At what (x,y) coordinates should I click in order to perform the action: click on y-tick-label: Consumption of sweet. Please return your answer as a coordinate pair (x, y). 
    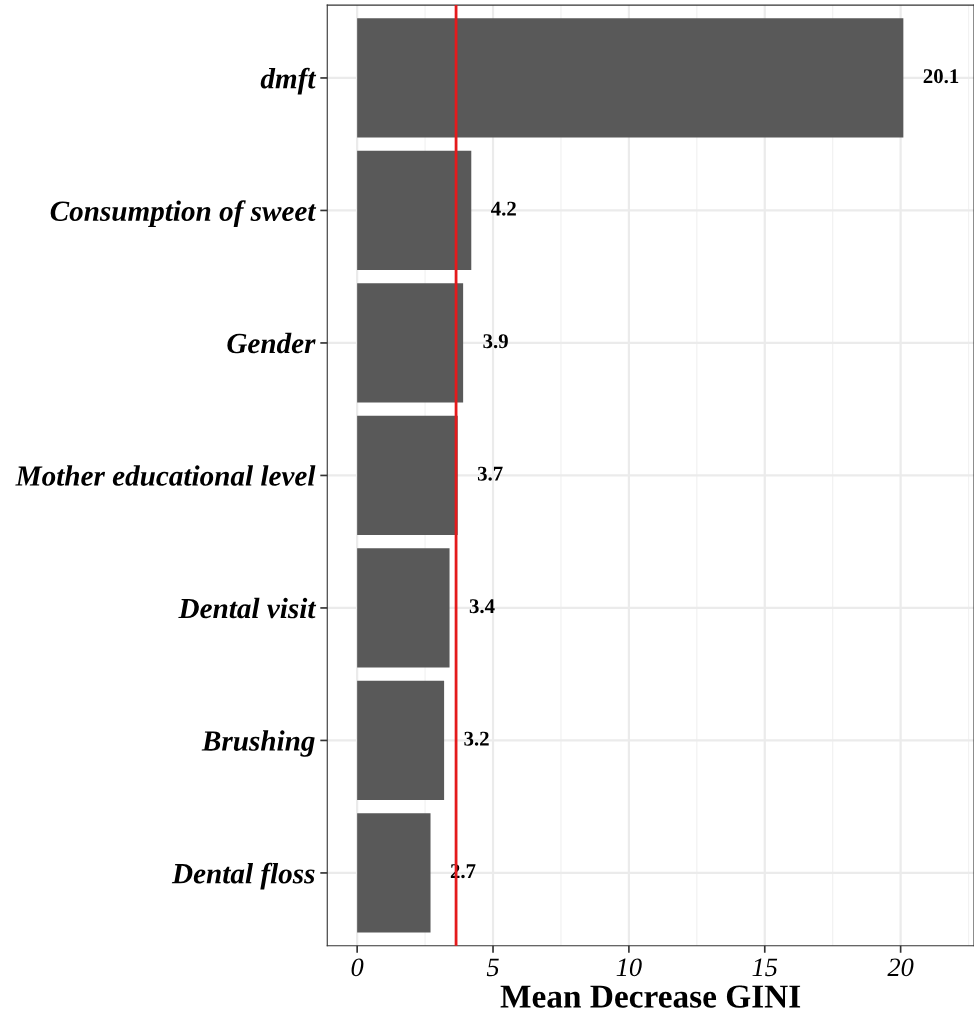
    Looking at the image, I should click on (183, 213).